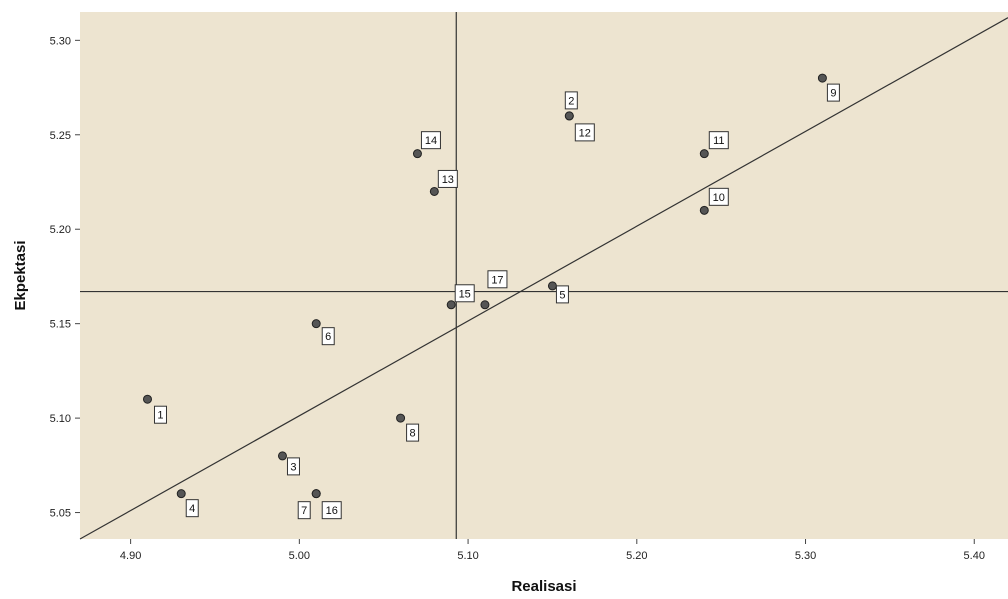  What do you see at coordinates (805, 556) in the screenshot?
I see `x-tick-label: 5.30` at bounding box center [805, 556].